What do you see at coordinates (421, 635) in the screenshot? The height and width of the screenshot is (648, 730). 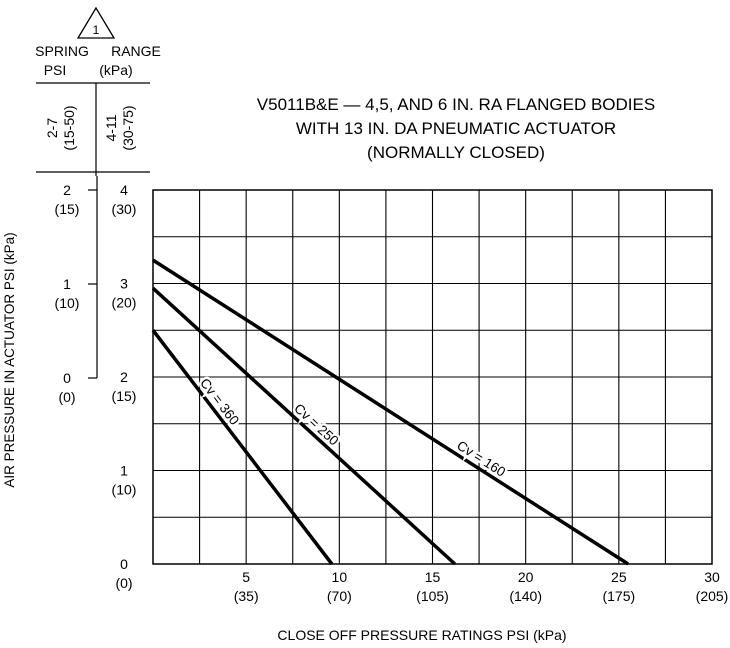 I see `x-axis-label: CLOSE OFF PRESSURE RATINGS PSI (kPa)` at bounding box center [421, 635].